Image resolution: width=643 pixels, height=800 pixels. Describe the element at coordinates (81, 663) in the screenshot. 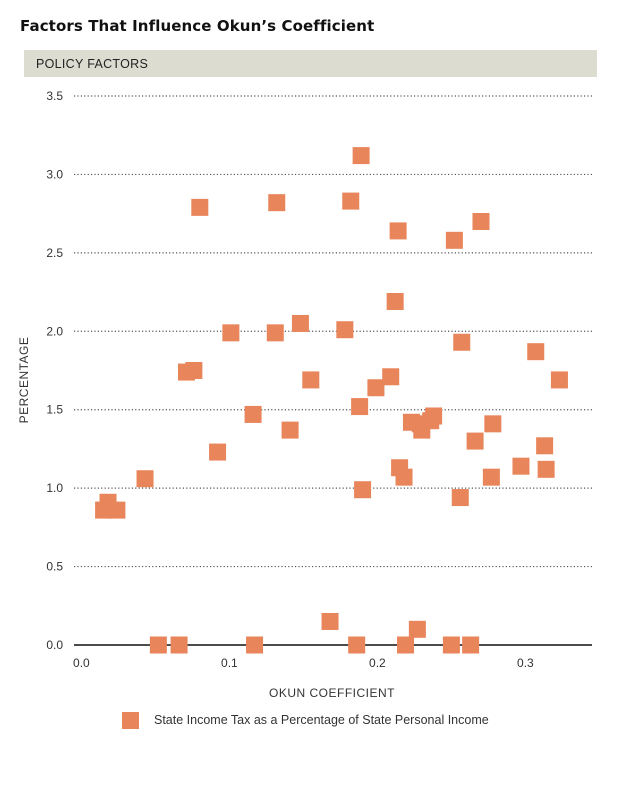

I see `x-tick-label: 0.0` at that location.